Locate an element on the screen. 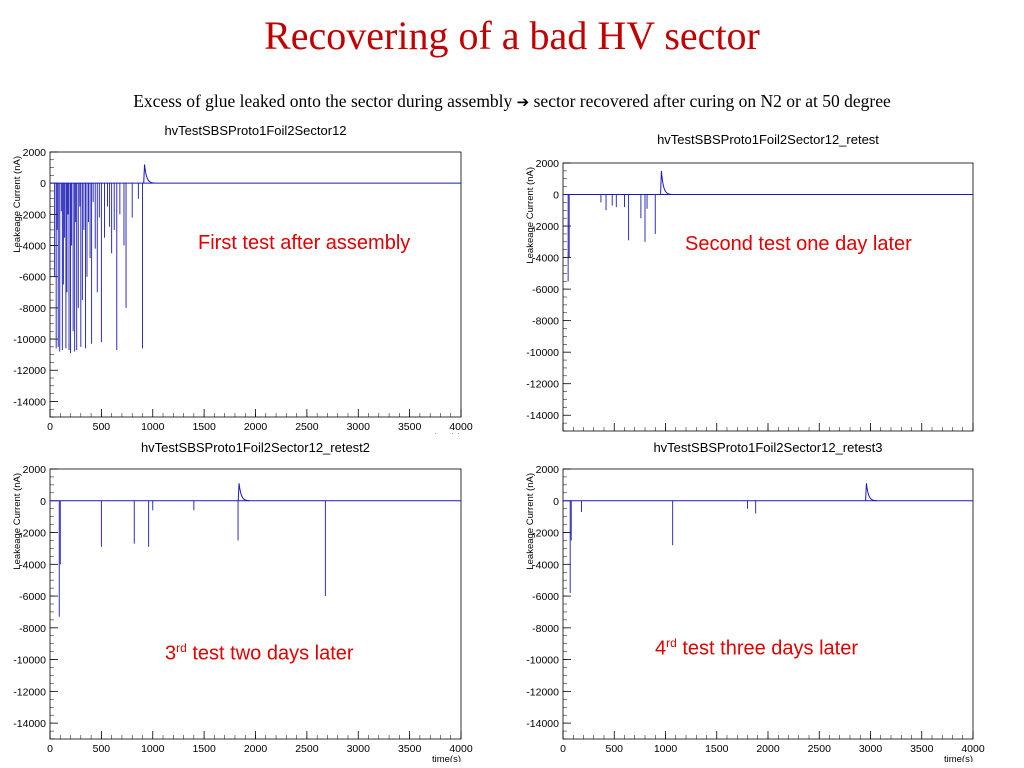  annotation-text: test three days later is located at coordinates (770, 648).